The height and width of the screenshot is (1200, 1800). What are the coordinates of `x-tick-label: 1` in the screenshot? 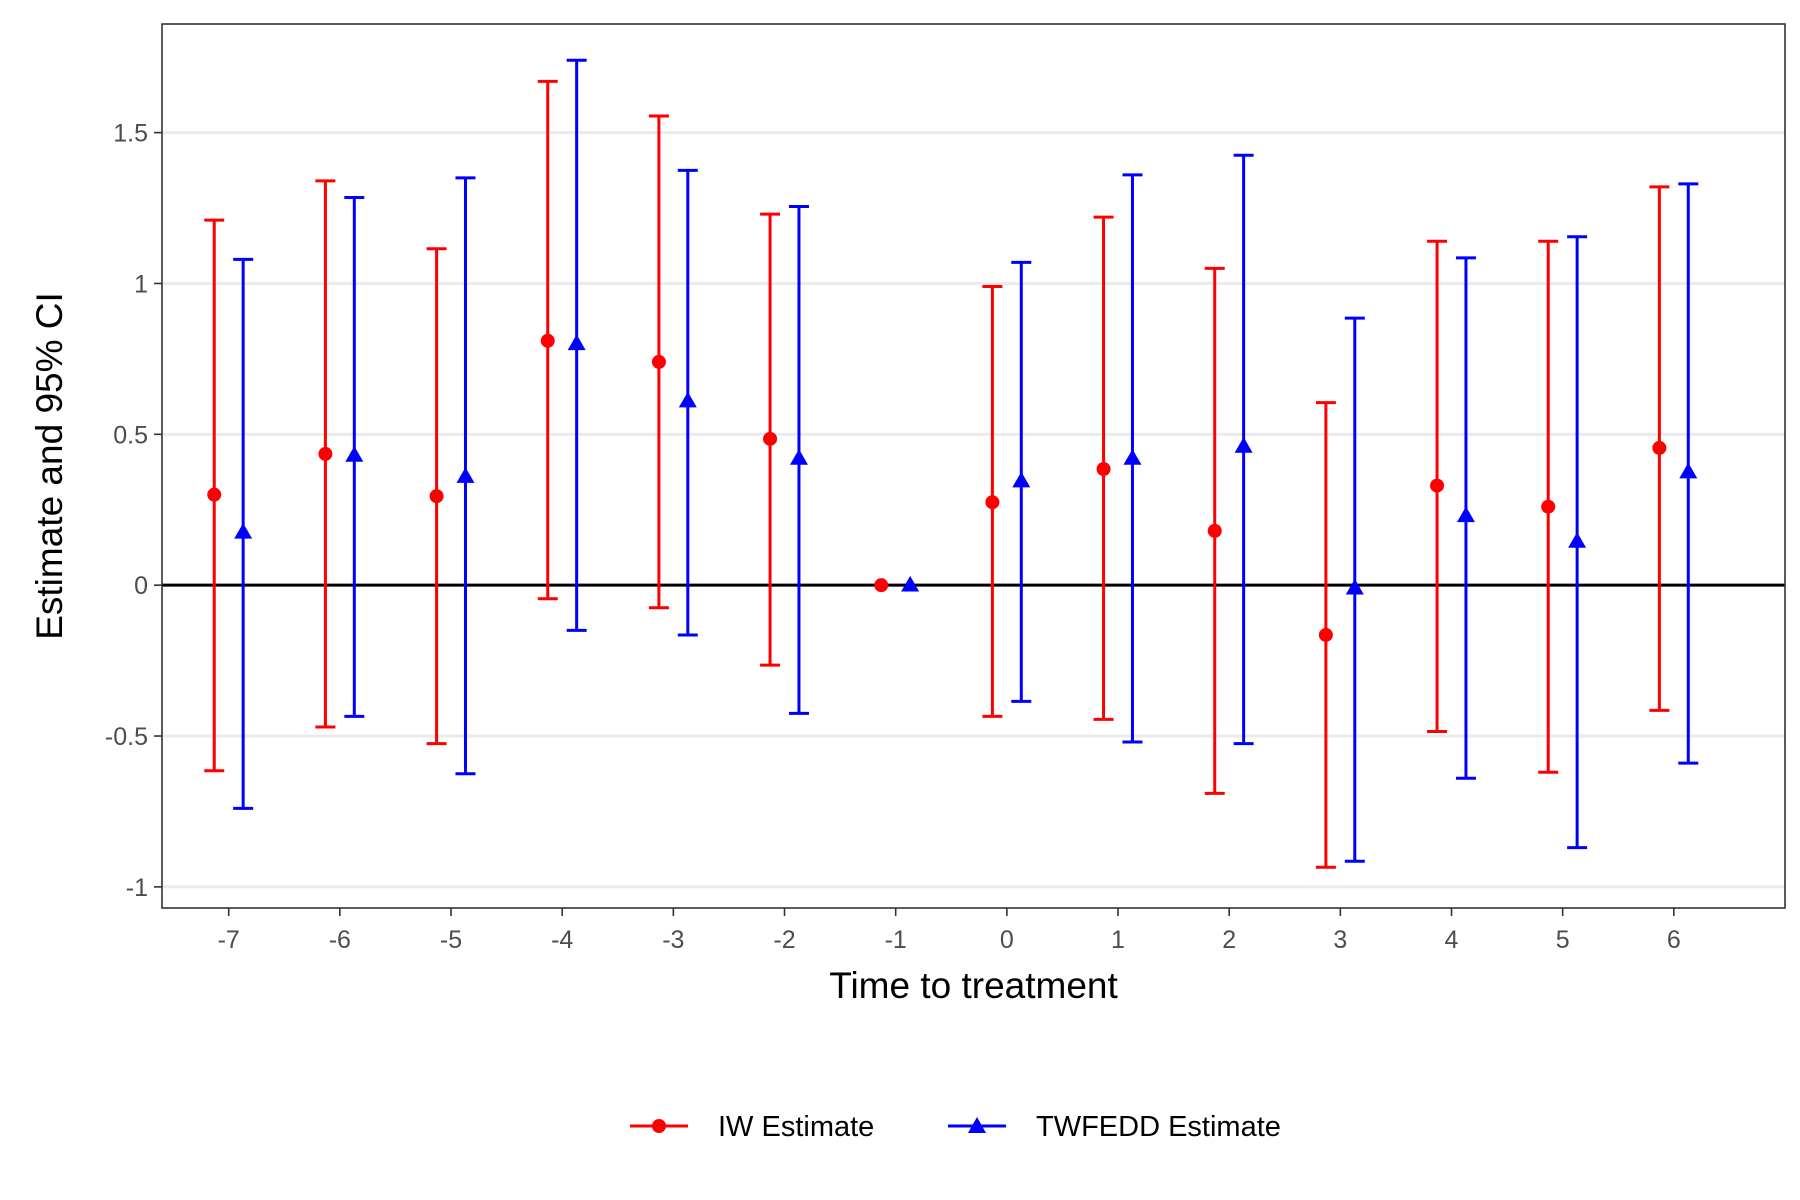 It's located at (1118, 940).